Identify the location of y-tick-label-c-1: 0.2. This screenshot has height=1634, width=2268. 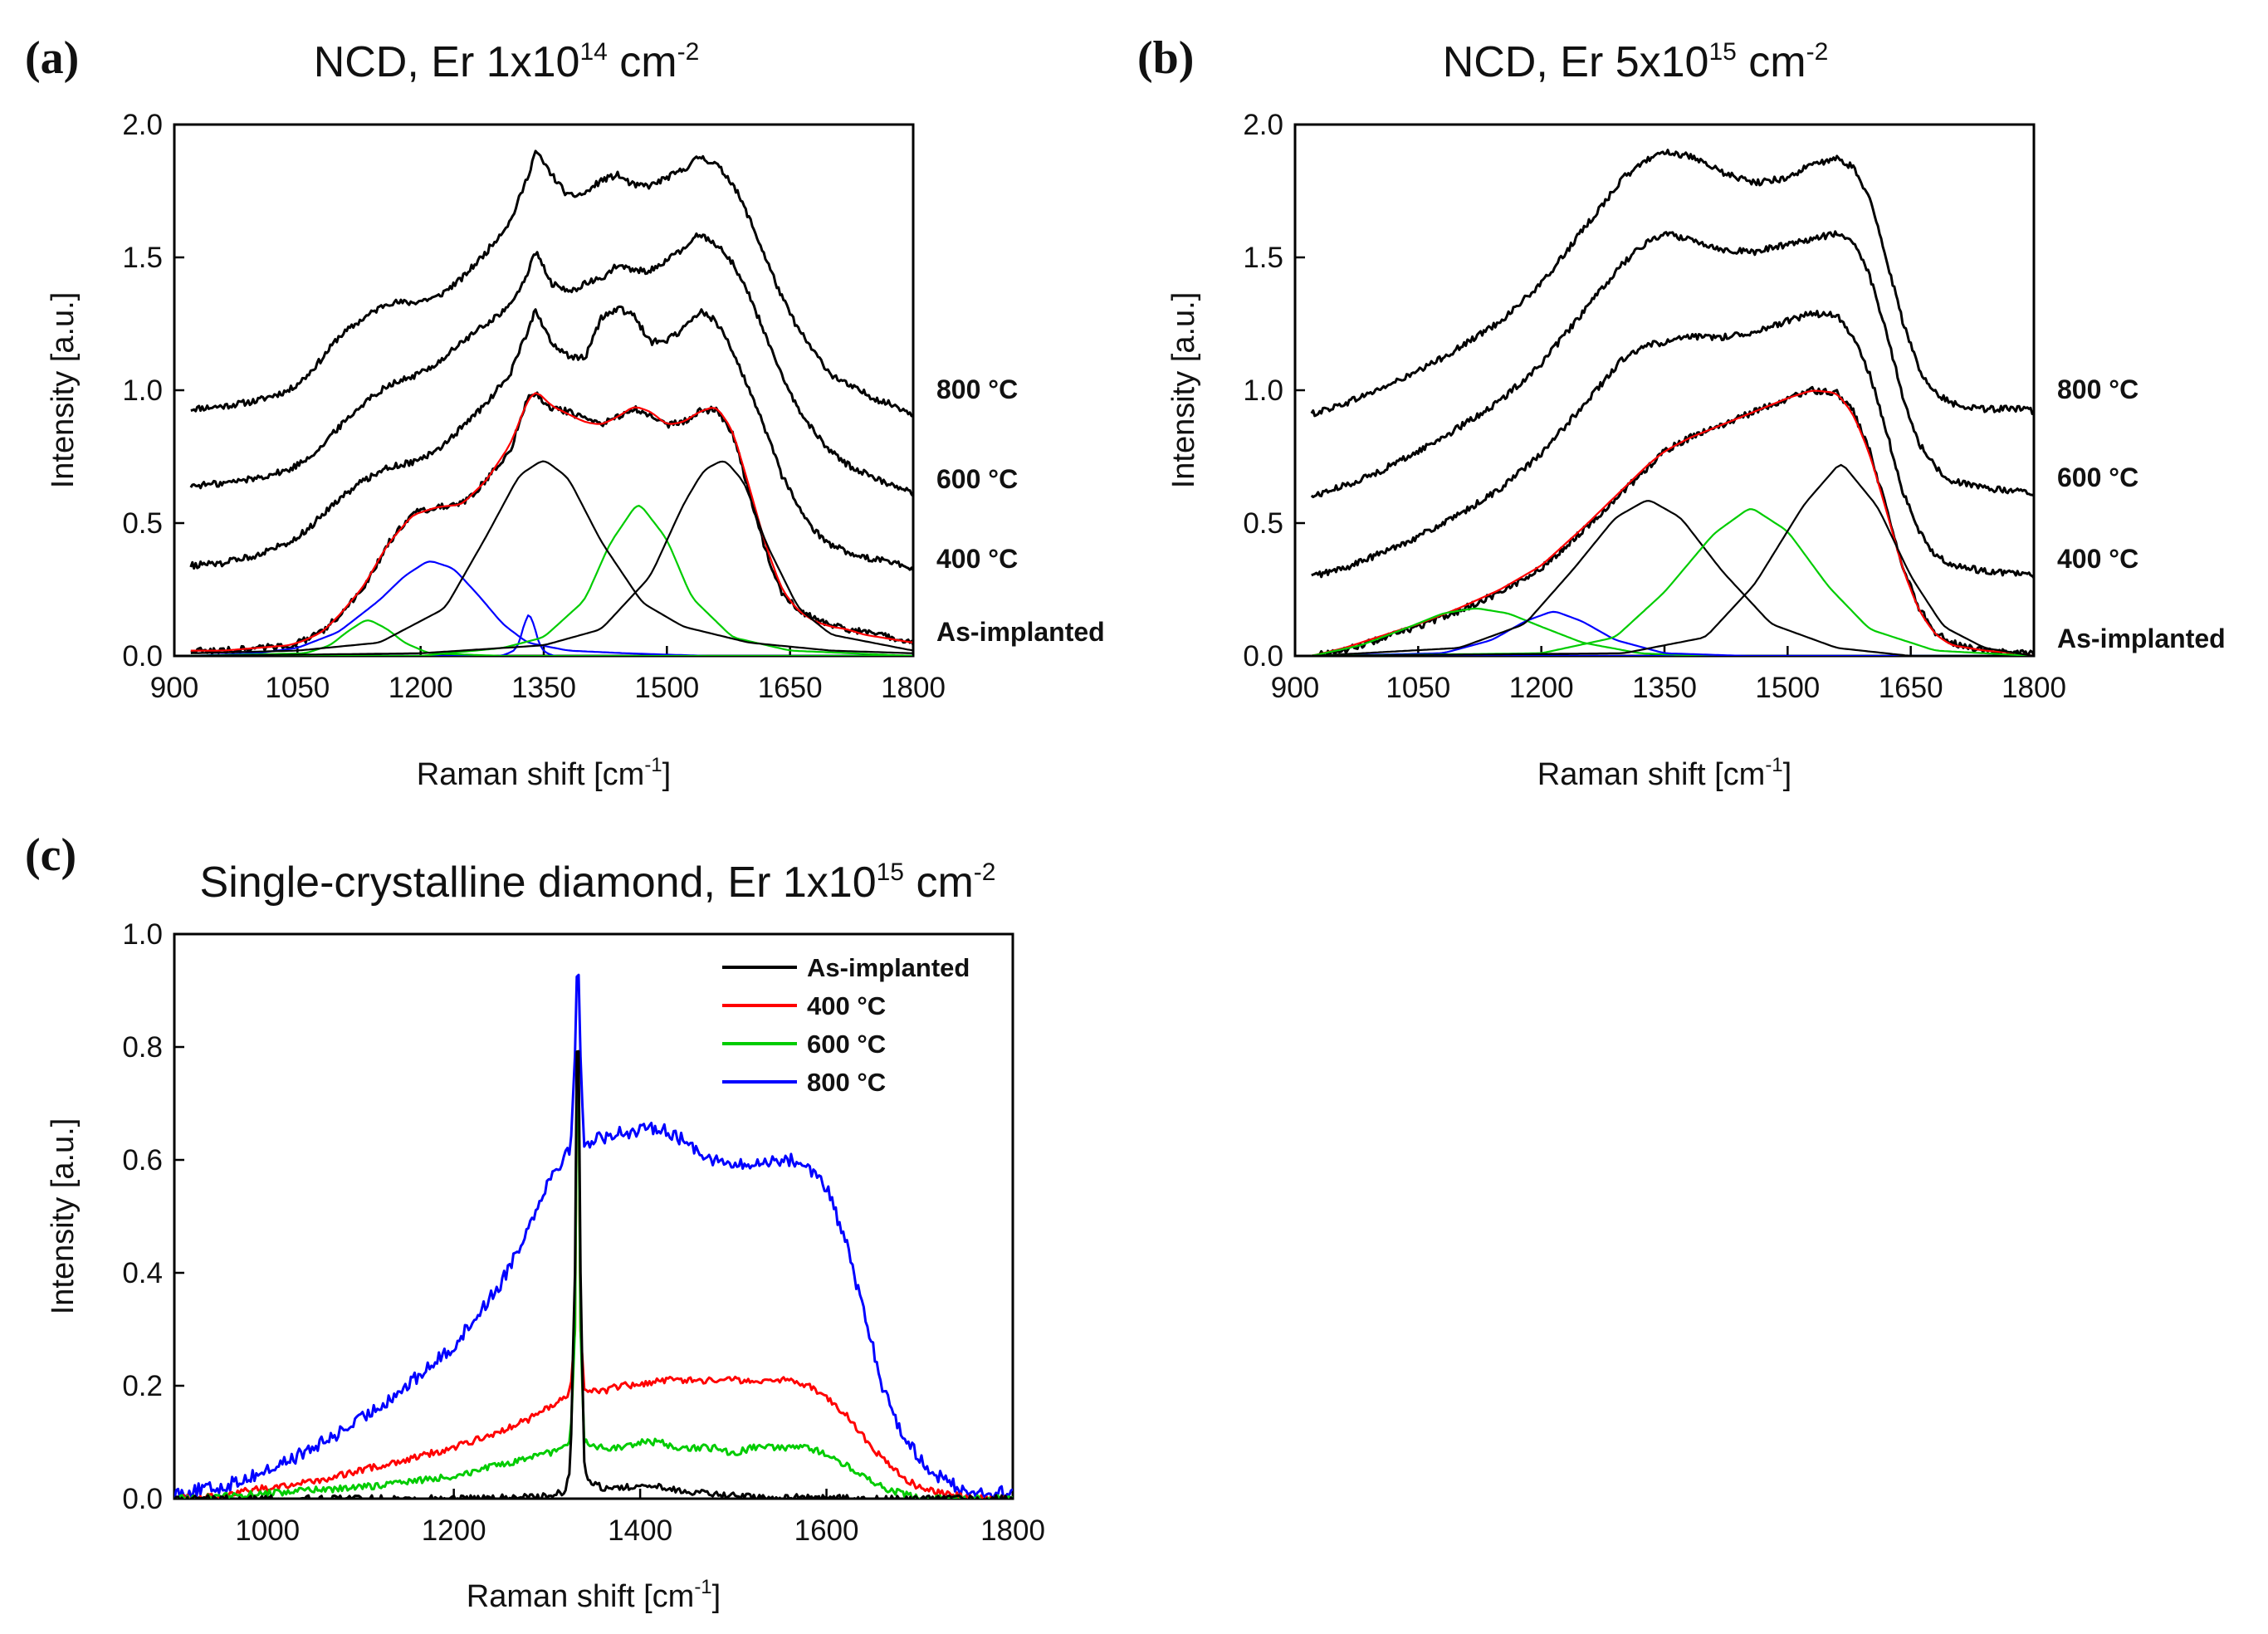
(142, 1386).